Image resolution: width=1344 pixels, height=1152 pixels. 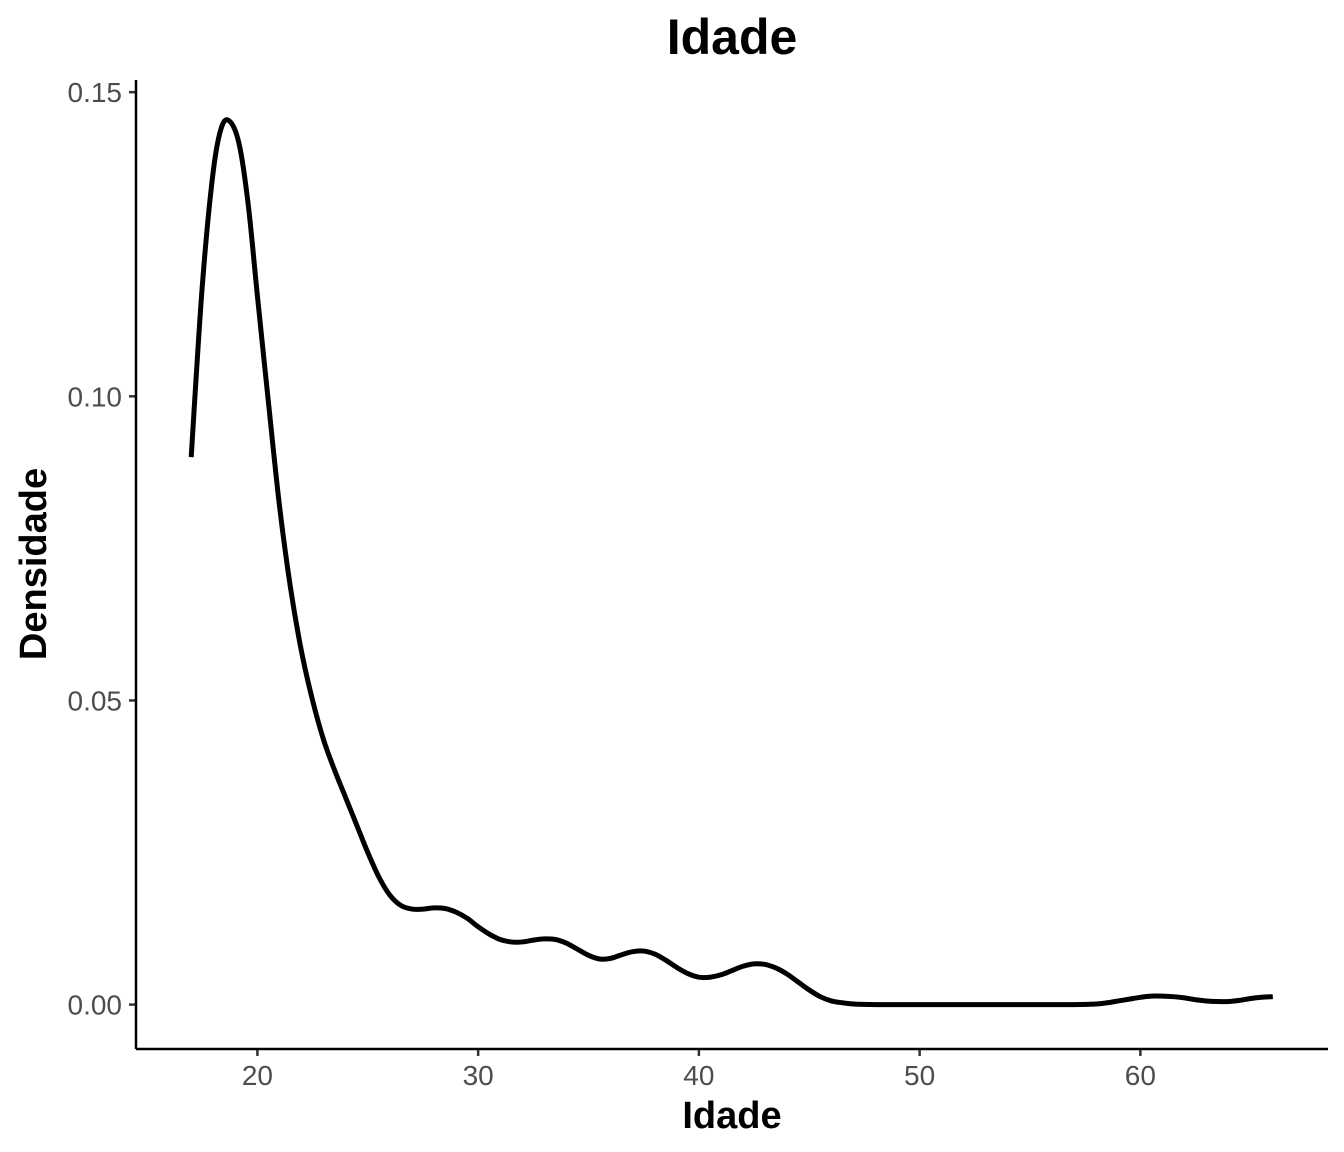 I want to click on y-tick-label: 0.10, so click(x=95, y=396).